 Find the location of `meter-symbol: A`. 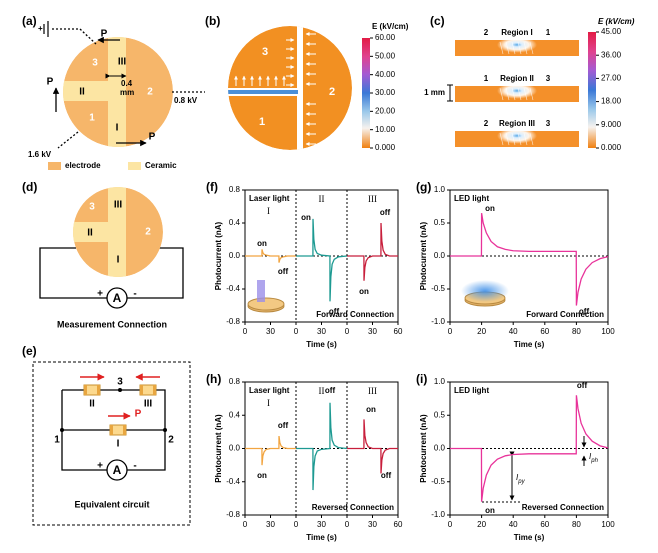

meter-symbol: A is located at coordinates (117, 298).